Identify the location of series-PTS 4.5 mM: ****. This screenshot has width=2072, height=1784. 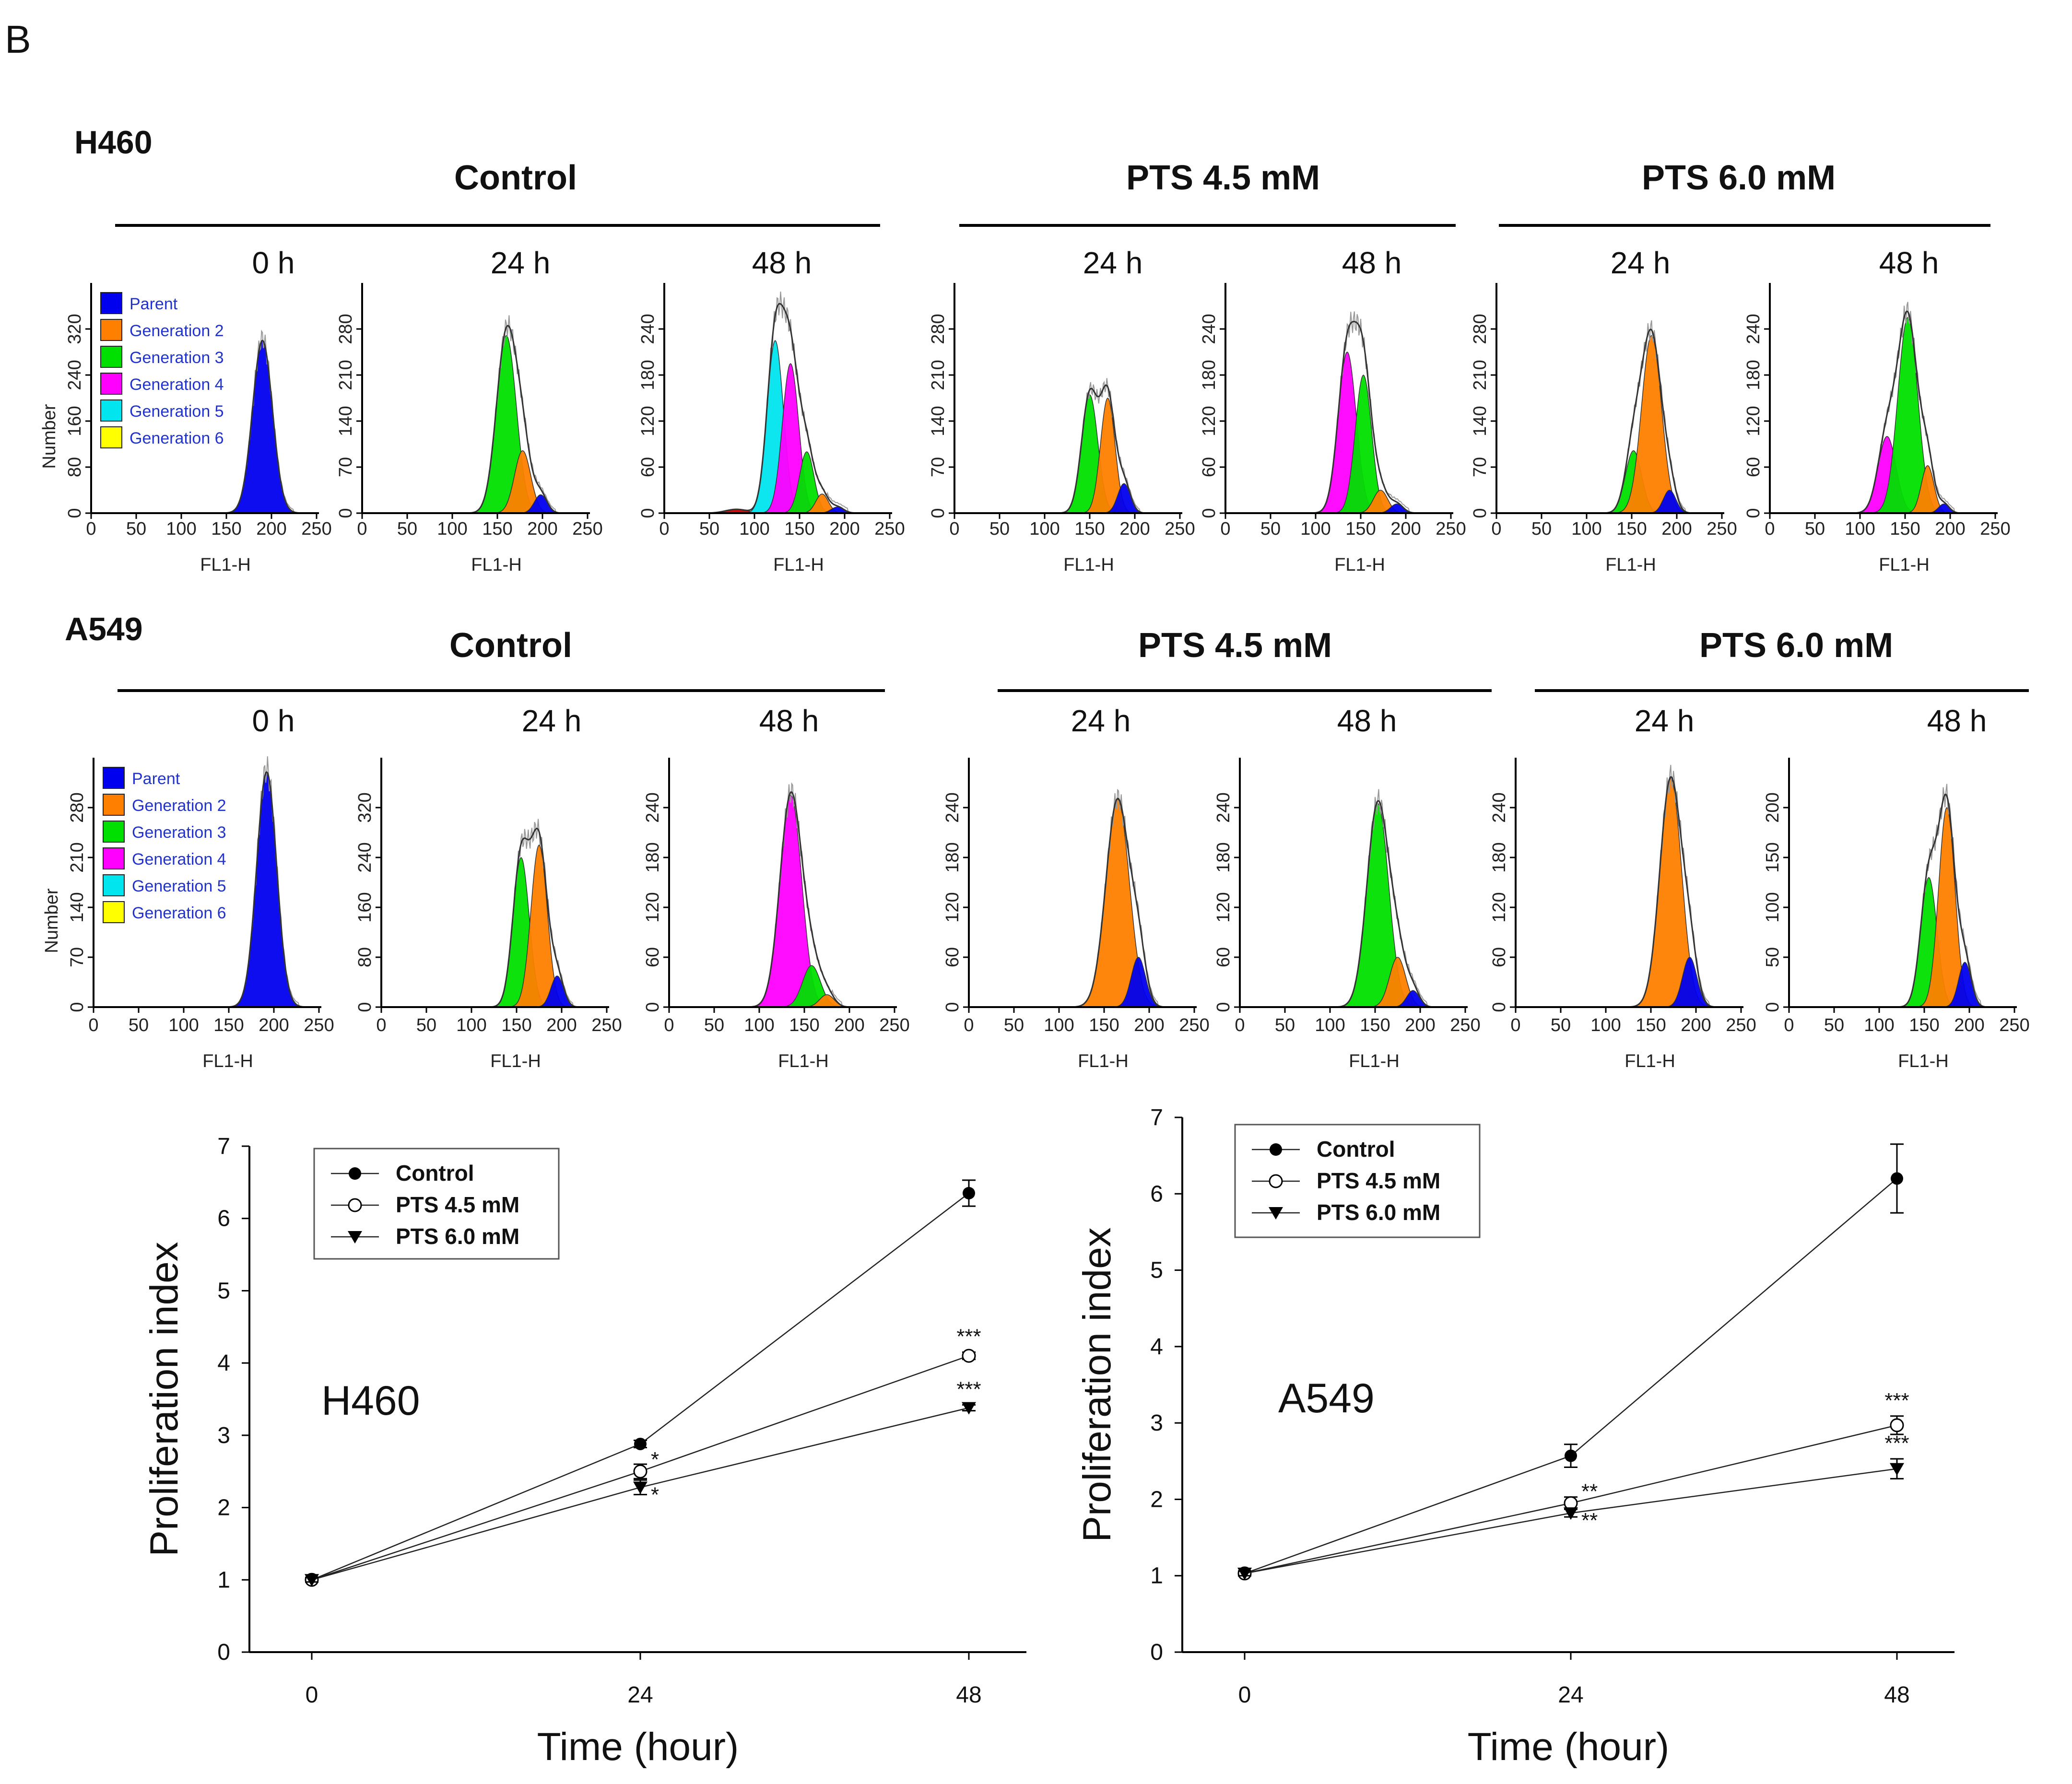
(643, 1456).